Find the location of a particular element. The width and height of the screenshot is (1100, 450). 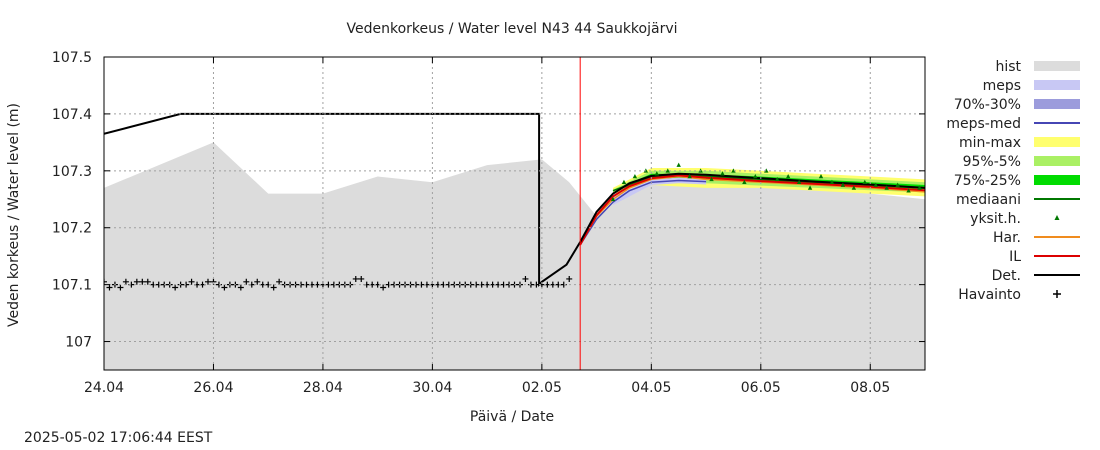

timestamp: 2025-05-02 17:06:44 EEST is located at coordinates (118, 438).